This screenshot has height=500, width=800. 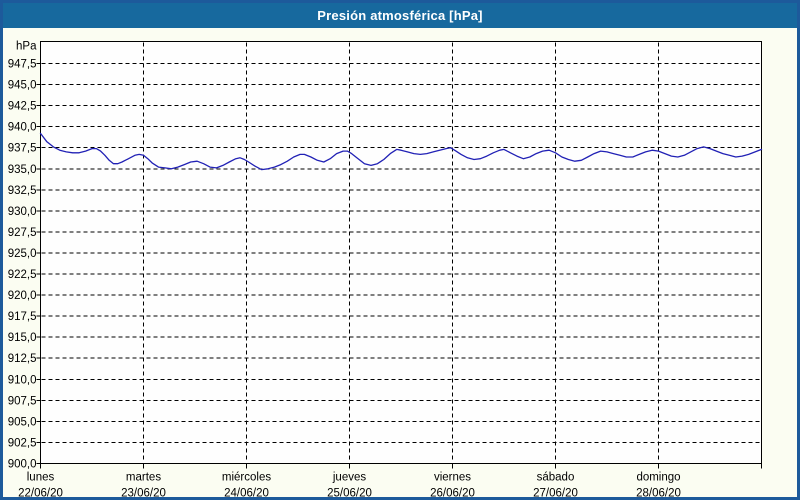 I want to click on y-axis-label: 915,0, so click(x=22, y=338).